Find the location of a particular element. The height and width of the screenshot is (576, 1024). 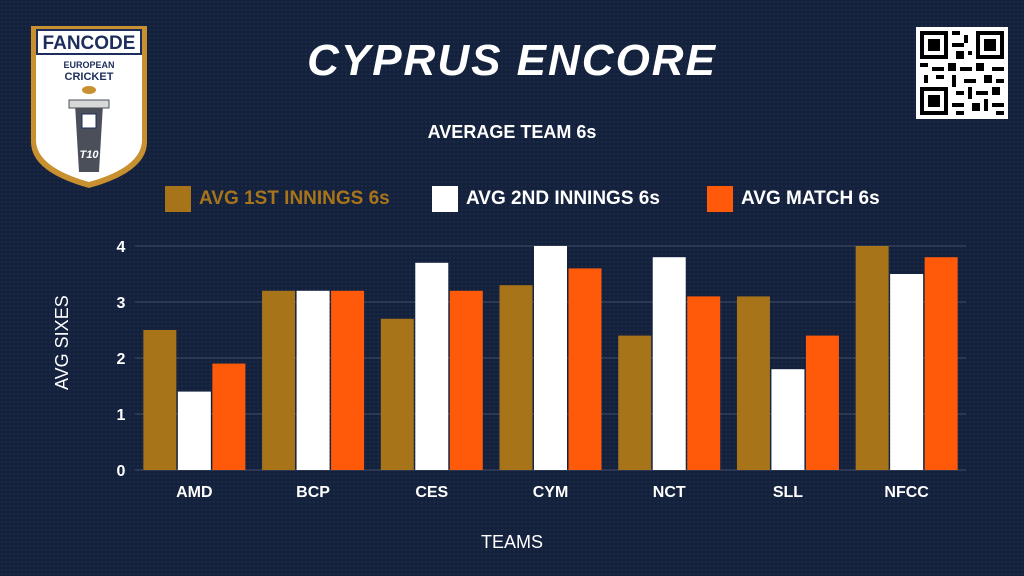

legend-swatch-first-innings is located at coordinates (178, 199).